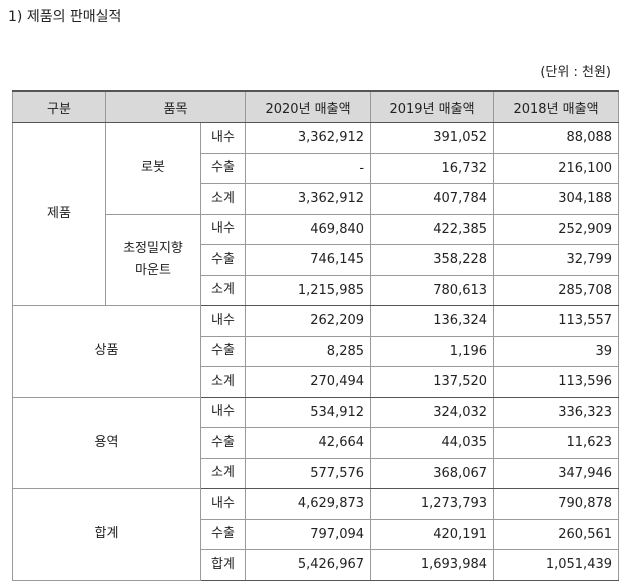 The width and height of the screenshot is (623, 583). I want to click on value-cell: 4,629,873, so click(308, 504).